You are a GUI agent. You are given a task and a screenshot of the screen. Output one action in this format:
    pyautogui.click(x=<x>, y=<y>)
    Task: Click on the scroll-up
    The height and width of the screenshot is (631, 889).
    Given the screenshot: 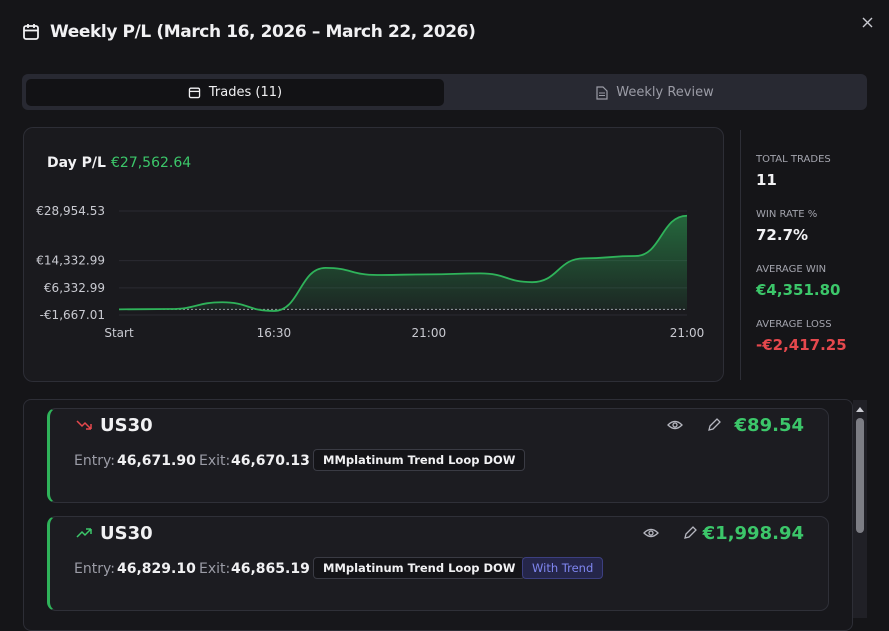 What is the action you would take?
    pyautogui.click(x=860, y=409)
    